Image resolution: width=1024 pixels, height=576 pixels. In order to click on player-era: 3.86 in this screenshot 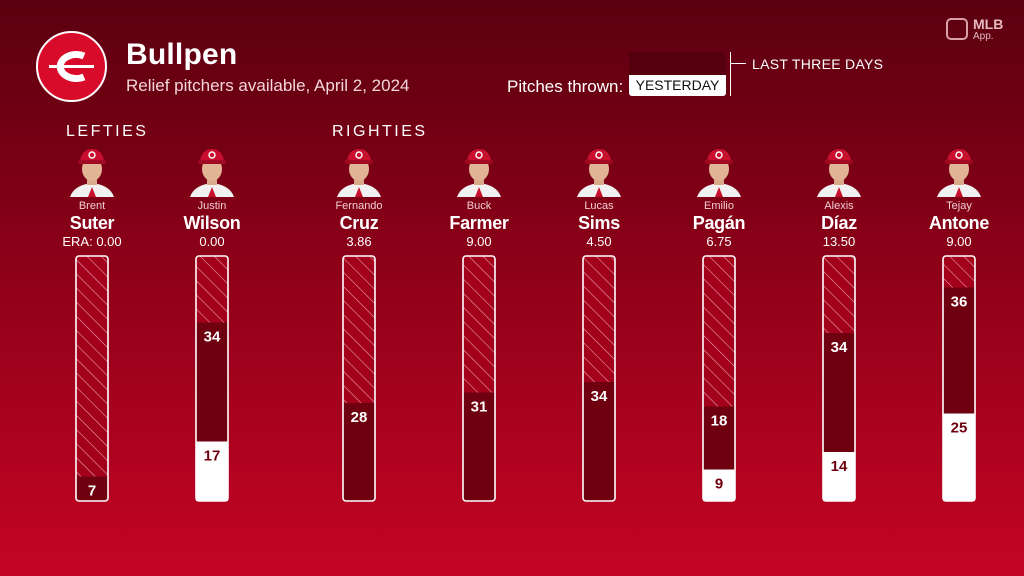, I will do `click(359, 241)`.